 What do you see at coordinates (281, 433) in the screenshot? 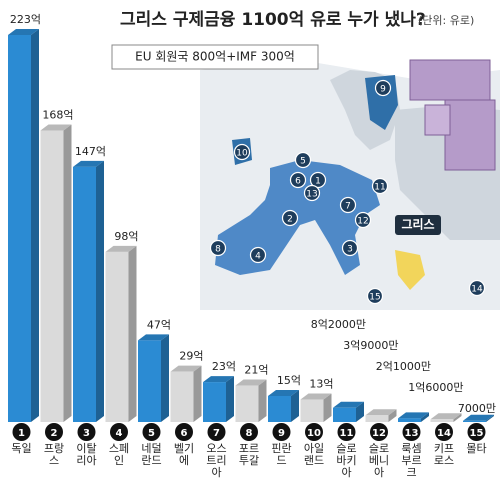
I see `rank: 9` at bounding box center [281, 433].